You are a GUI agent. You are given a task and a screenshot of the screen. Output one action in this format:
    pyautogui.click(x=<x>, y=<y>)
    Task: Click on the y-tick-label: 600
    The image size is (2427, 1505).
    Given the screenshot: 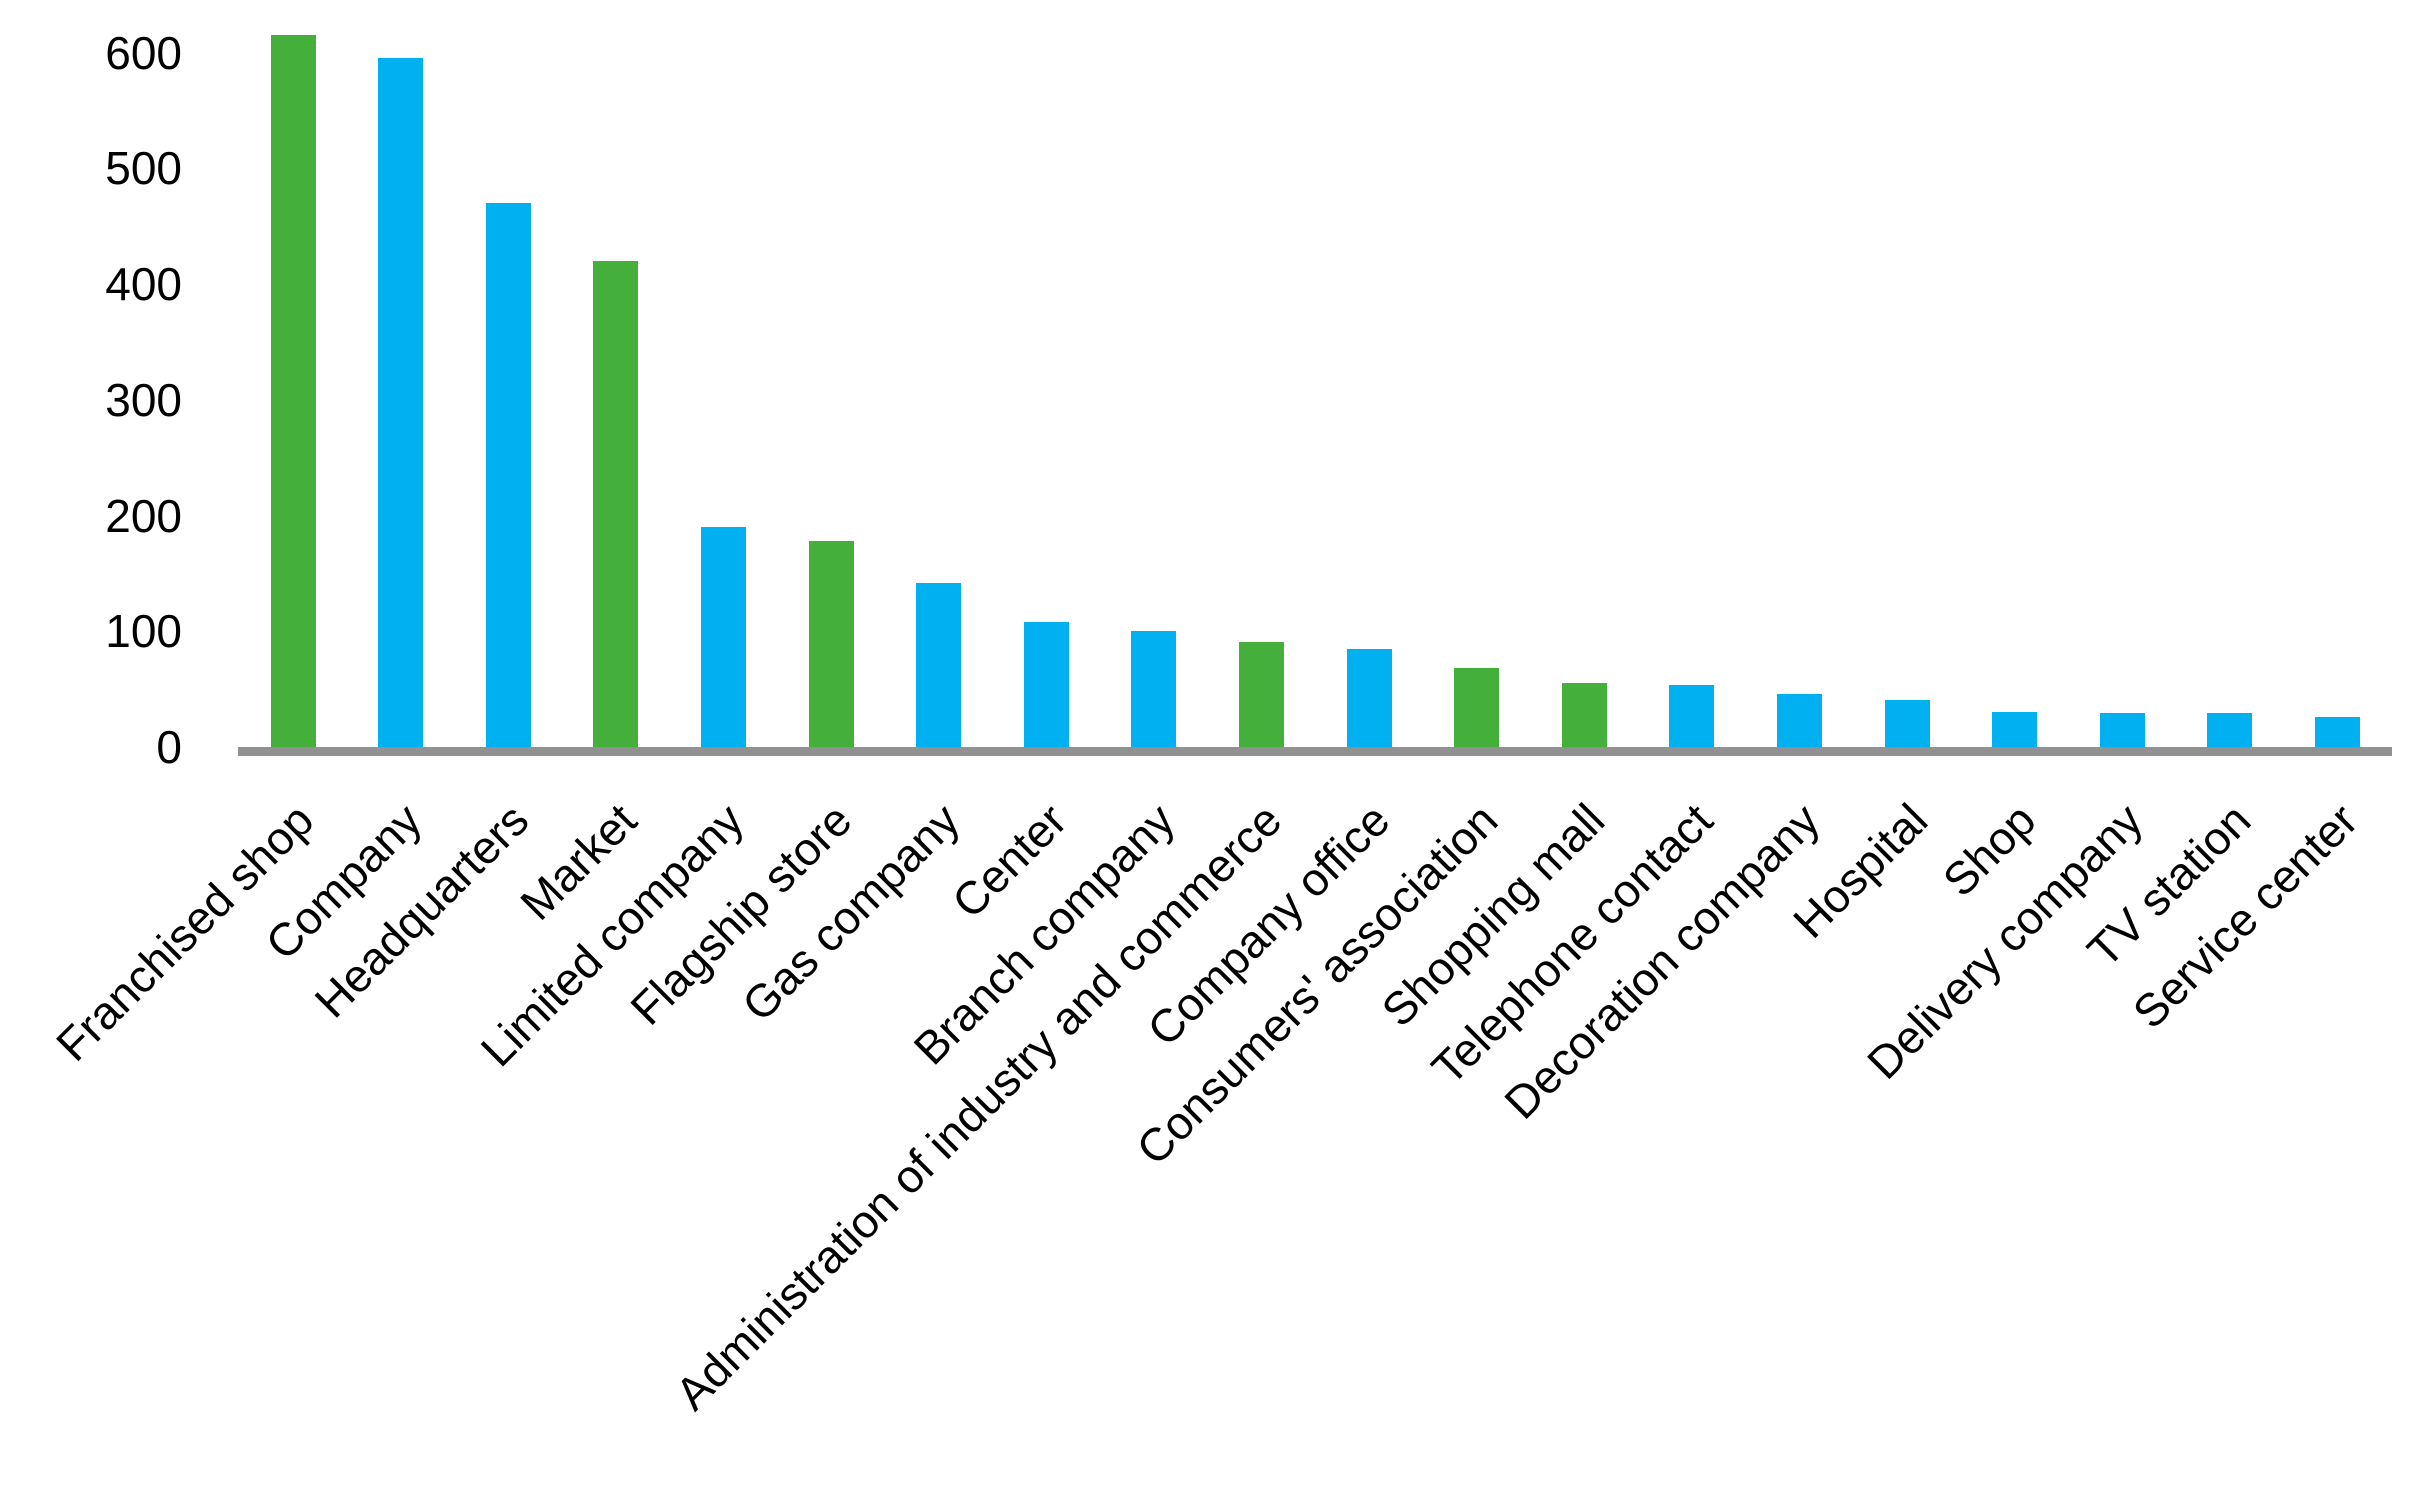 What is the action you would take?
    pyautogui.click(x=143, y=52)
    